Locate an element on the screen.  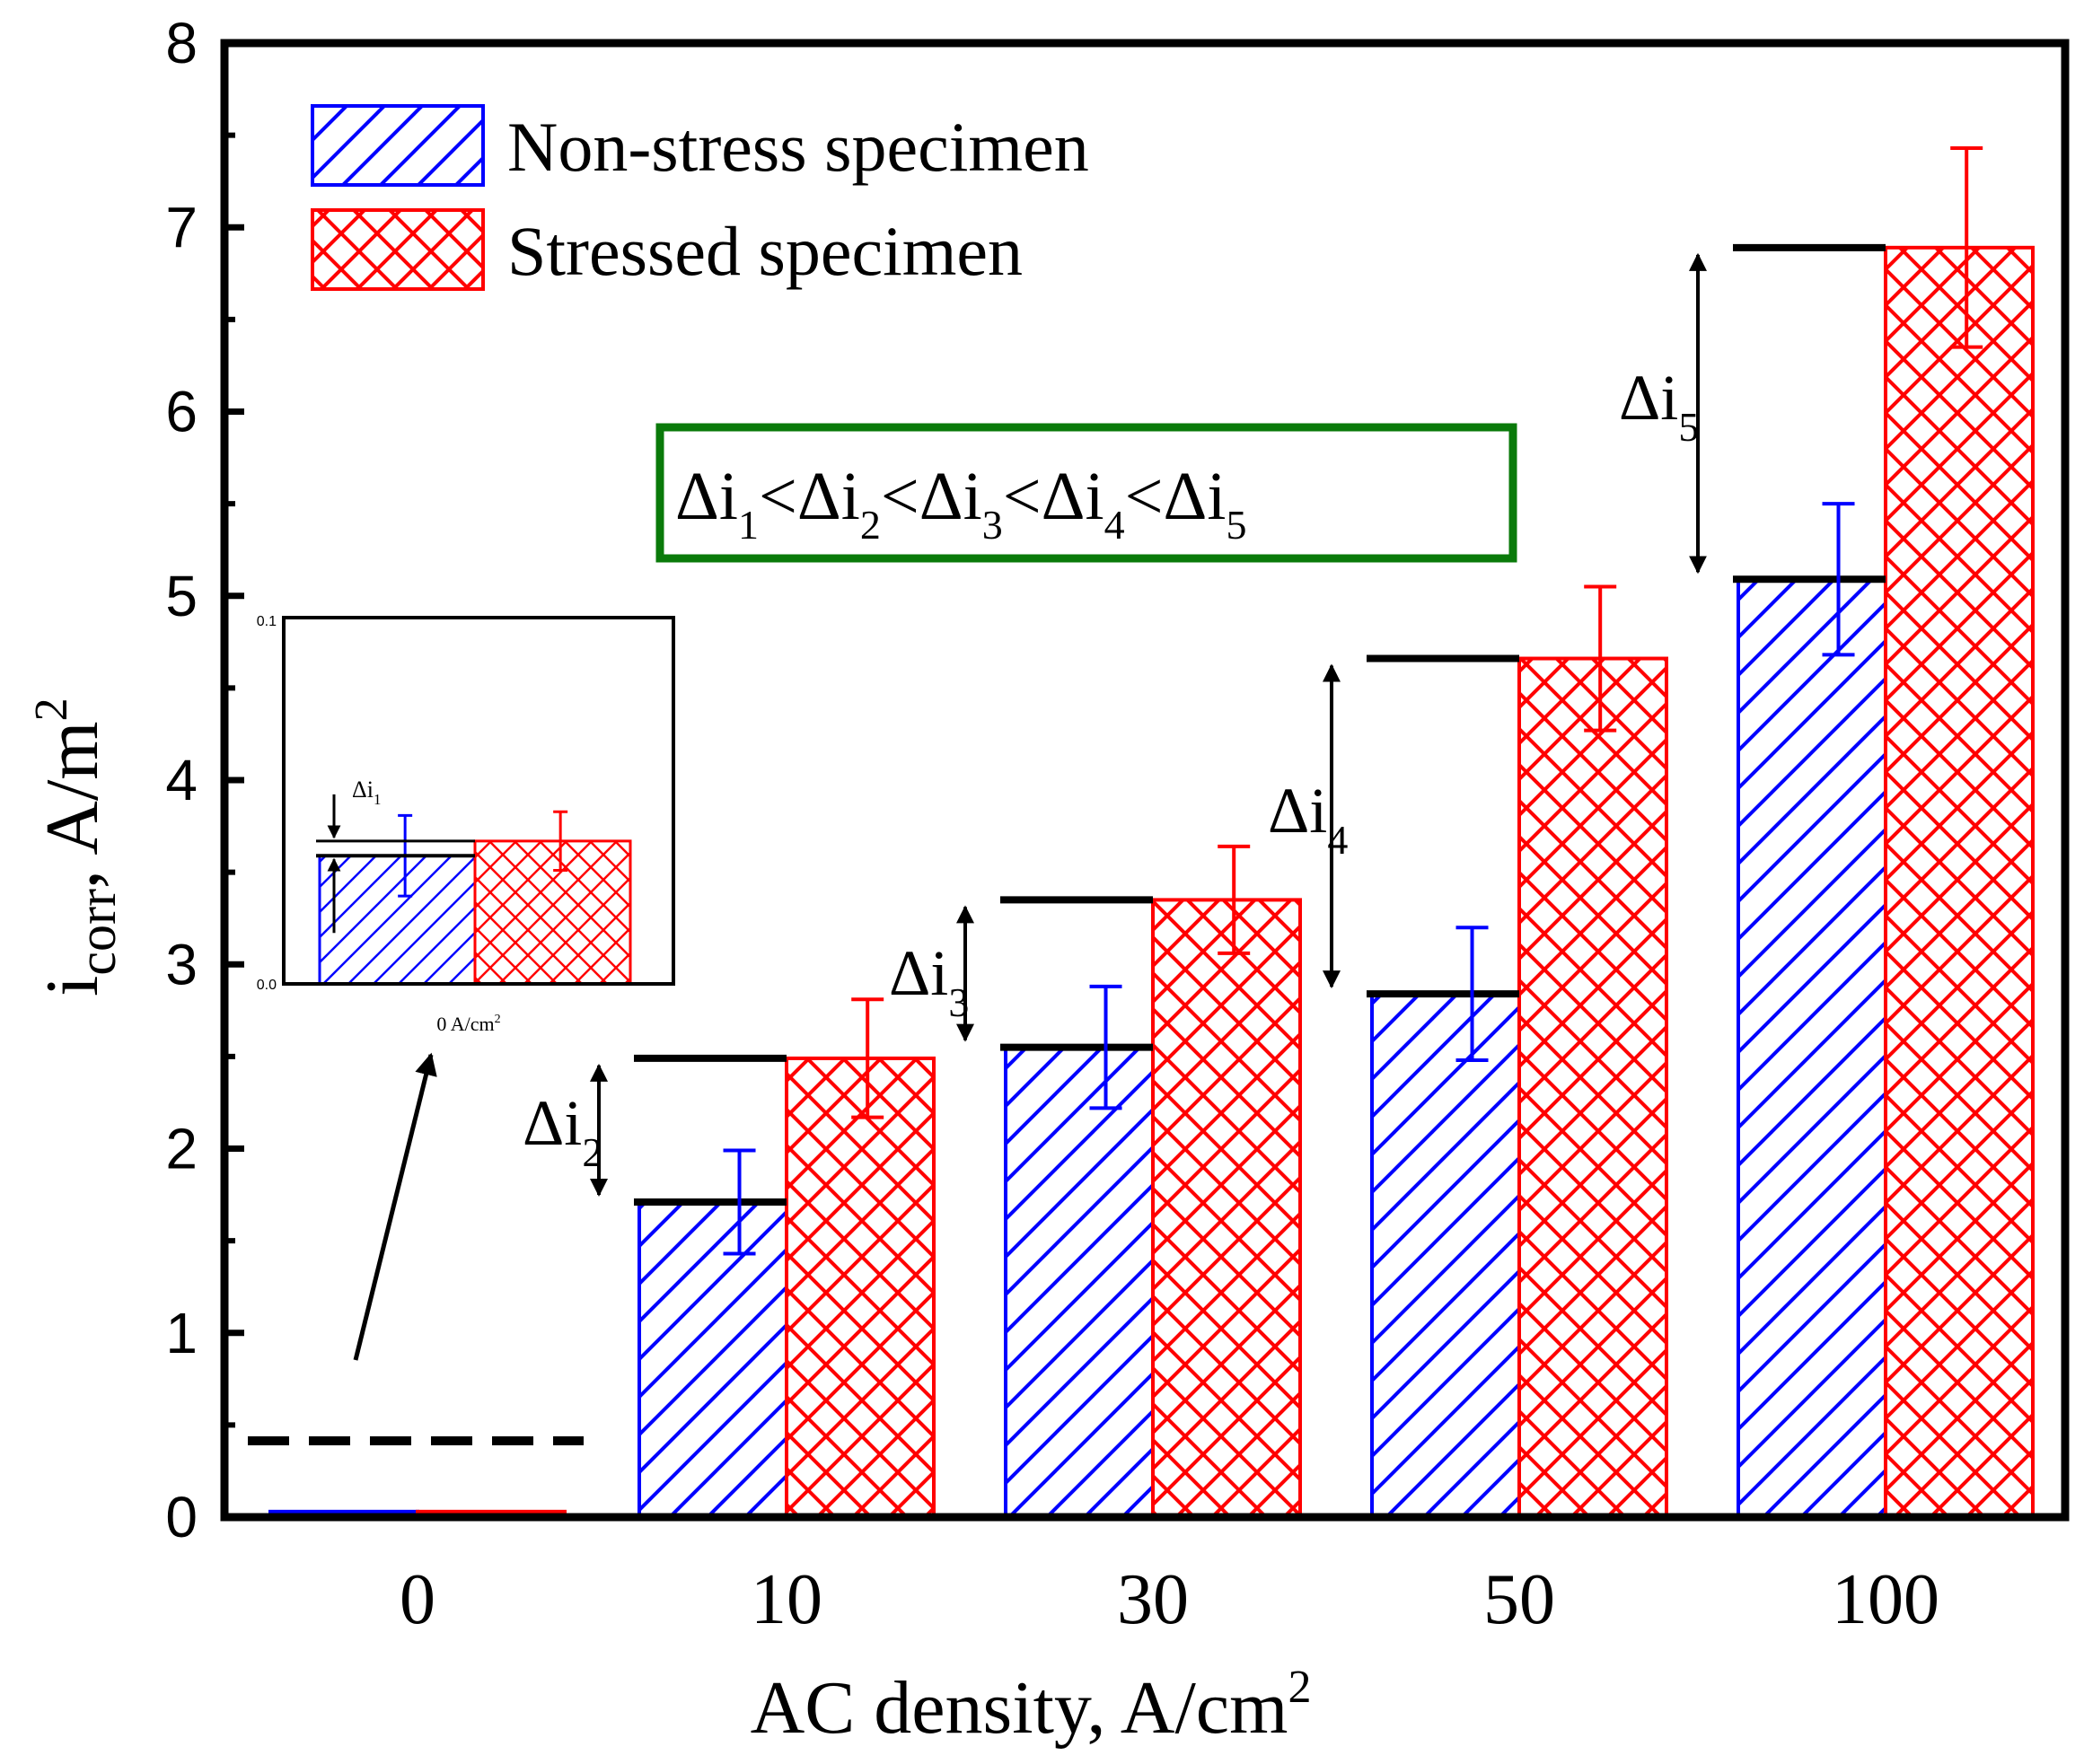
inset-x-label: 0 A/cm2 is located at coordinates (468, 1024).